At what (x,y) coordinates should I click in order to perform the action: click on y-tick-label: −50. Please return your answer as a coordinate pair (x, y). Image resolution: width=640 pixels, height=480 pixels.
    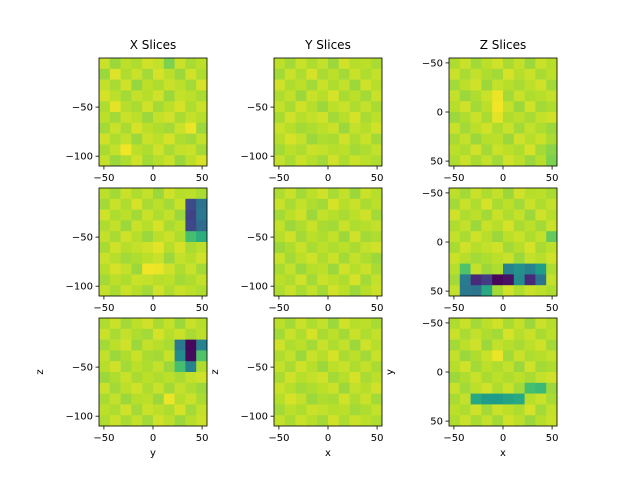
    Looking at the image, I should click on (82, 238).